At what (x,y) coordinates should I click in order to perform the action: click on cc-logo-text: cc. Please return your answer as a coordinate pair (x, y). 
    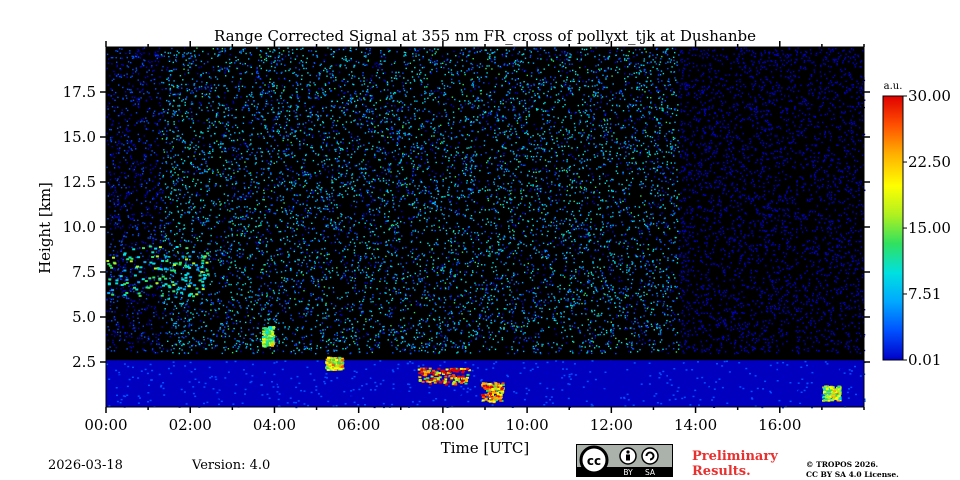
    Looking at the image, I should click on (594, 461).